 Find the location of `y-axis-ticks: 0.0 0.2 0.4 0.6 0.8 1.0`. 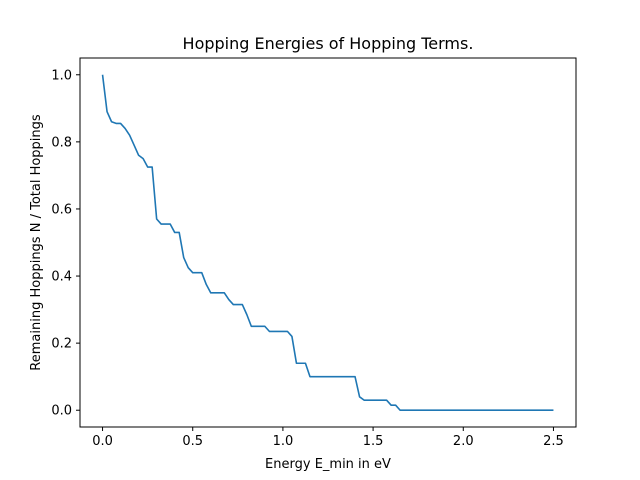

y-axis-ticks: 0.0 0.2 0.4 0.6 0.8 1.0 is located at coordinates (65, 243).